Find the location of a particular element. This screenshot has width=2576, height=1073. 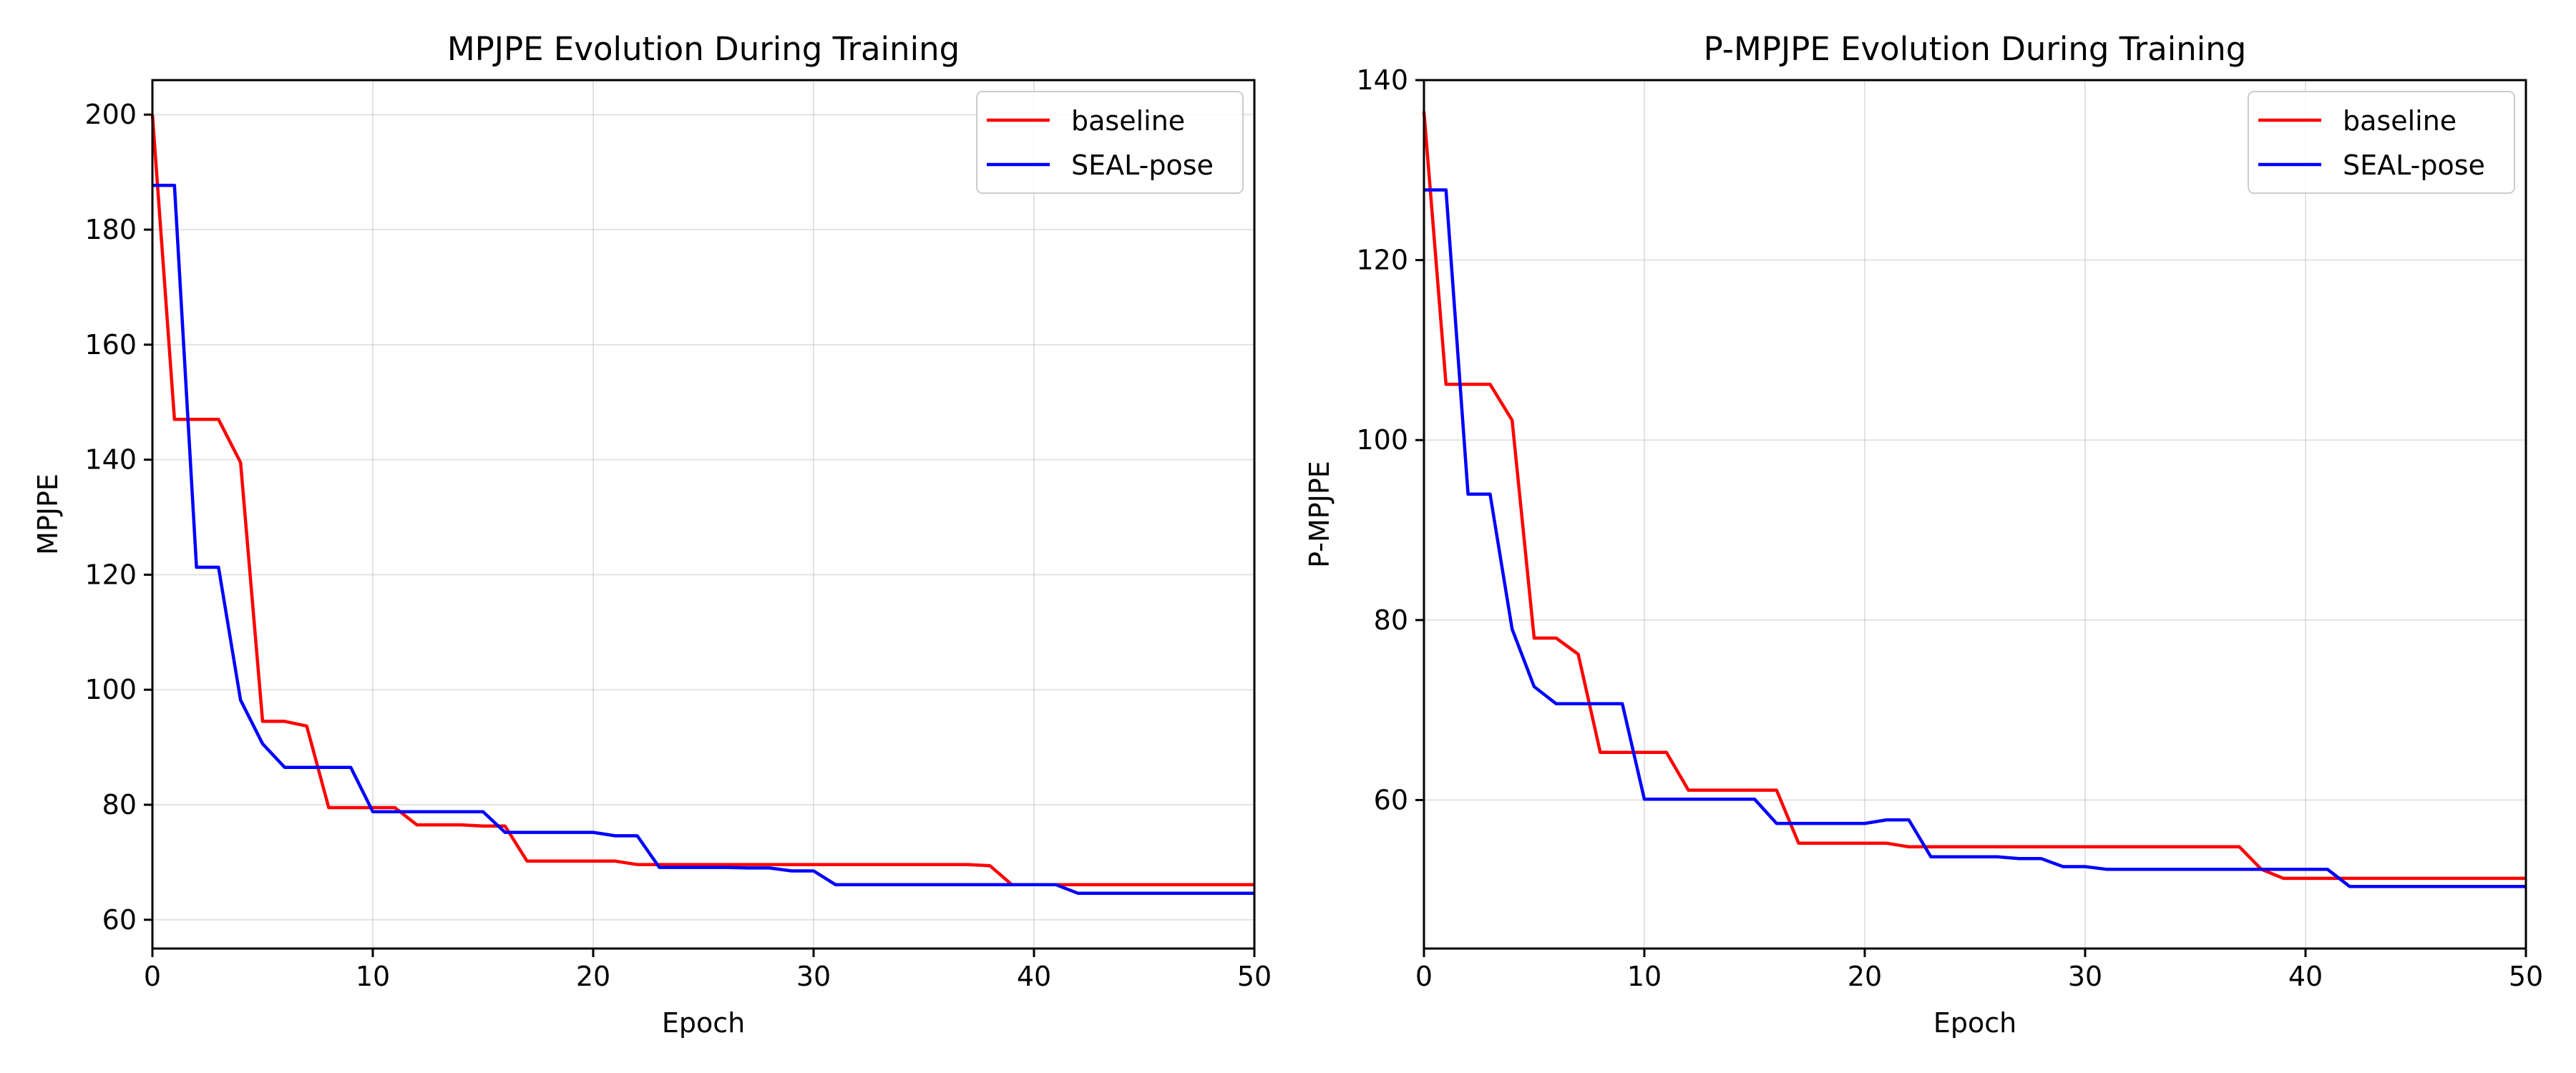

y-axis-label: MPJPE is located at coordinates (48, 514).